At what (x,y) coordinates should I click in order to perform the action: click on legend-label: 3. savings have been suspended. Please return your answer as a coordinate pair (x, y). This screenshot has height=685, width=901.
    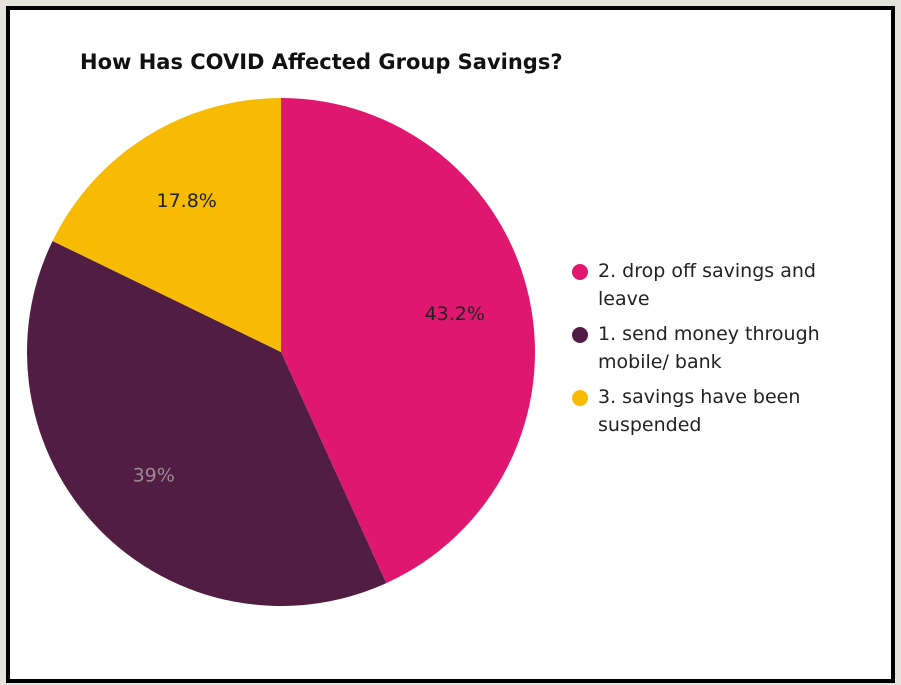
    Looking at the image, I should click on (699, 411).